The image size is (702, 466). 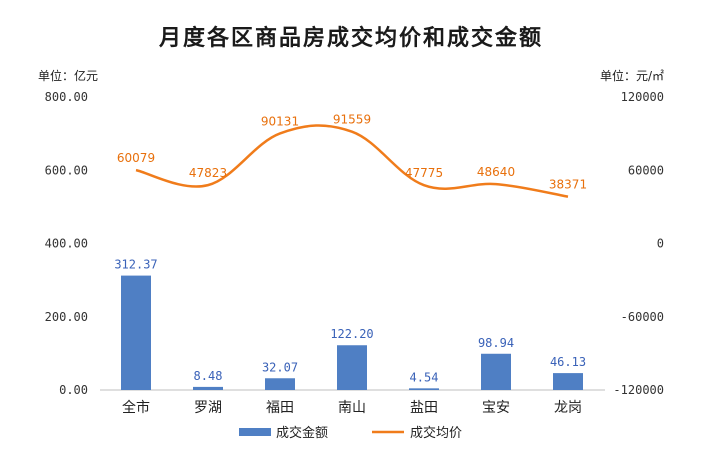 I want to click on line-data-label: 91559, so click(x=352, y=120).